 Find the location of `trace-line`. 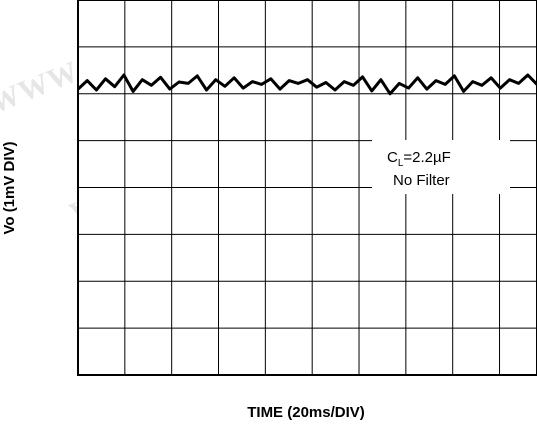

trace-line is located at coordinates (306, 84).